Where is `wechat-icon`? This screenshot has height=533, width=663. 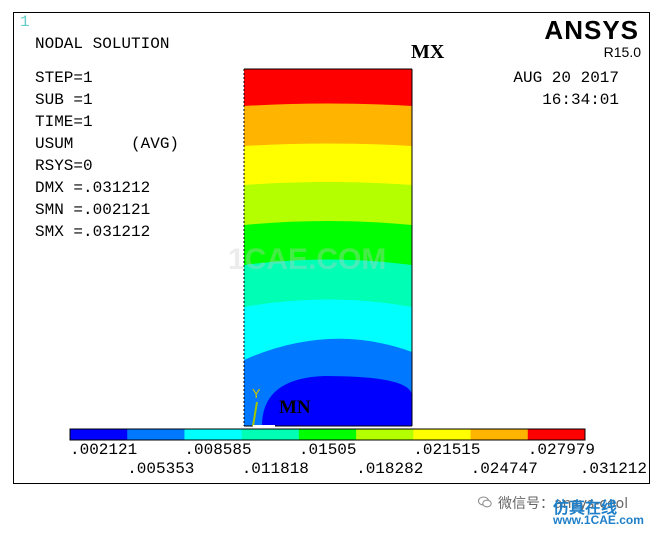 wechat-icon is located at coordinates (485, 502).